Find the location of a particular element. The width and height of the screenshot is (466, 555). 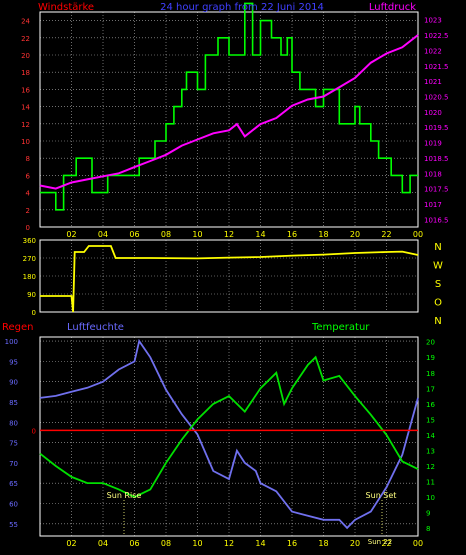

humidity-tick-90: 90 is located at coordinates (13, 383).